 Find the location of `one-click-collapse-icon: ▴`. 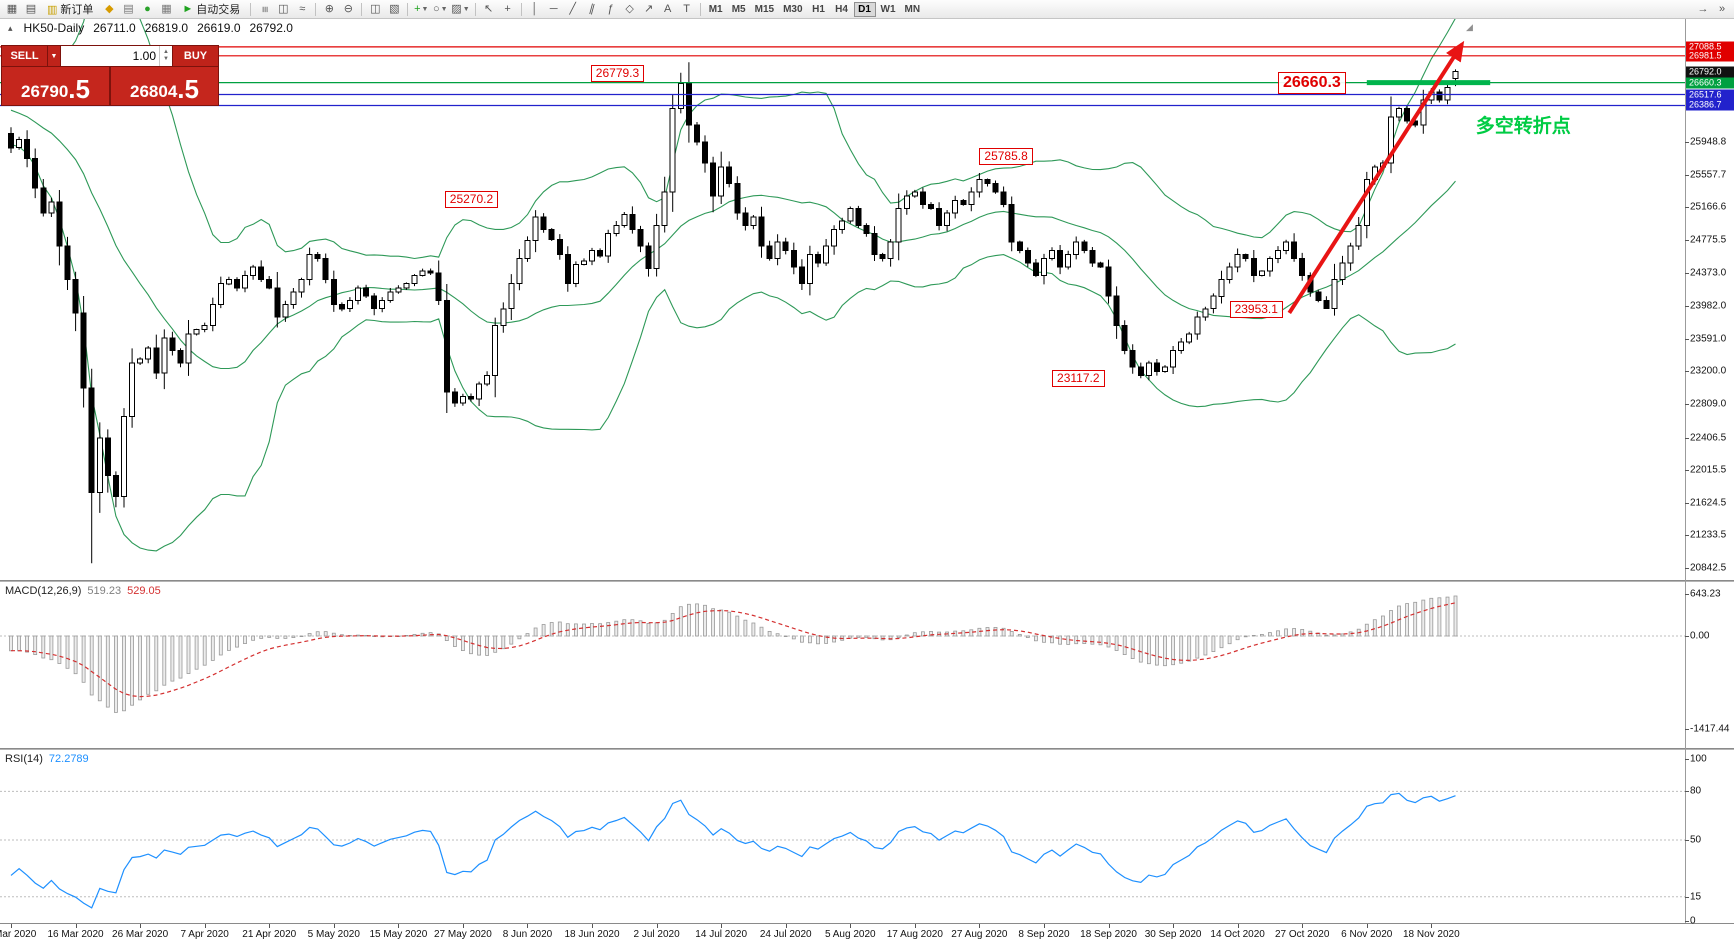

one-click-collapse-icon: ▴ is located at coordinates (10, 27).